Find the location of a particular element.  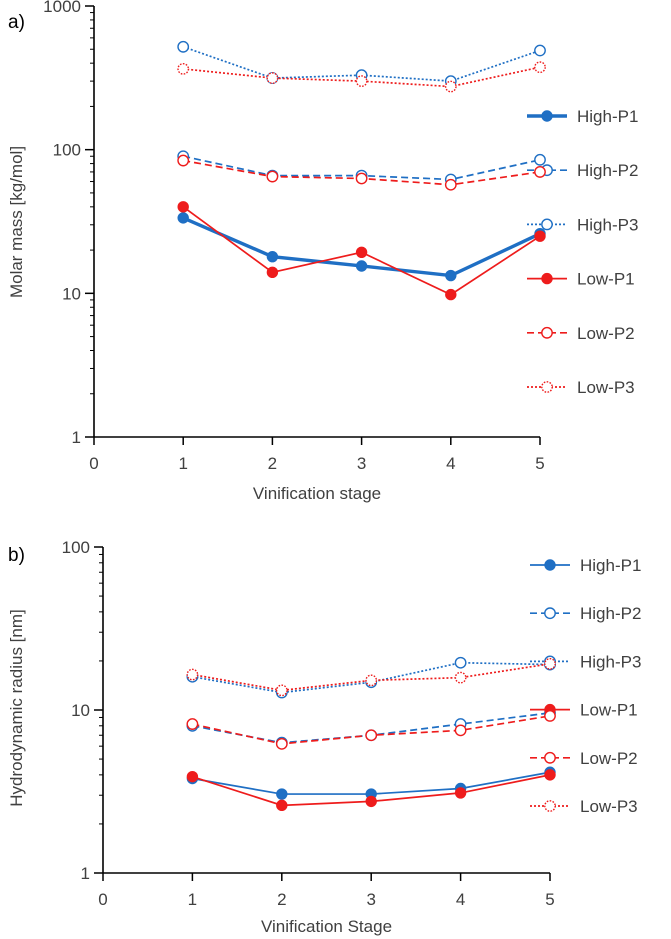

legend-item-high-p3: High-P3 is located at coordinates (582, 224).